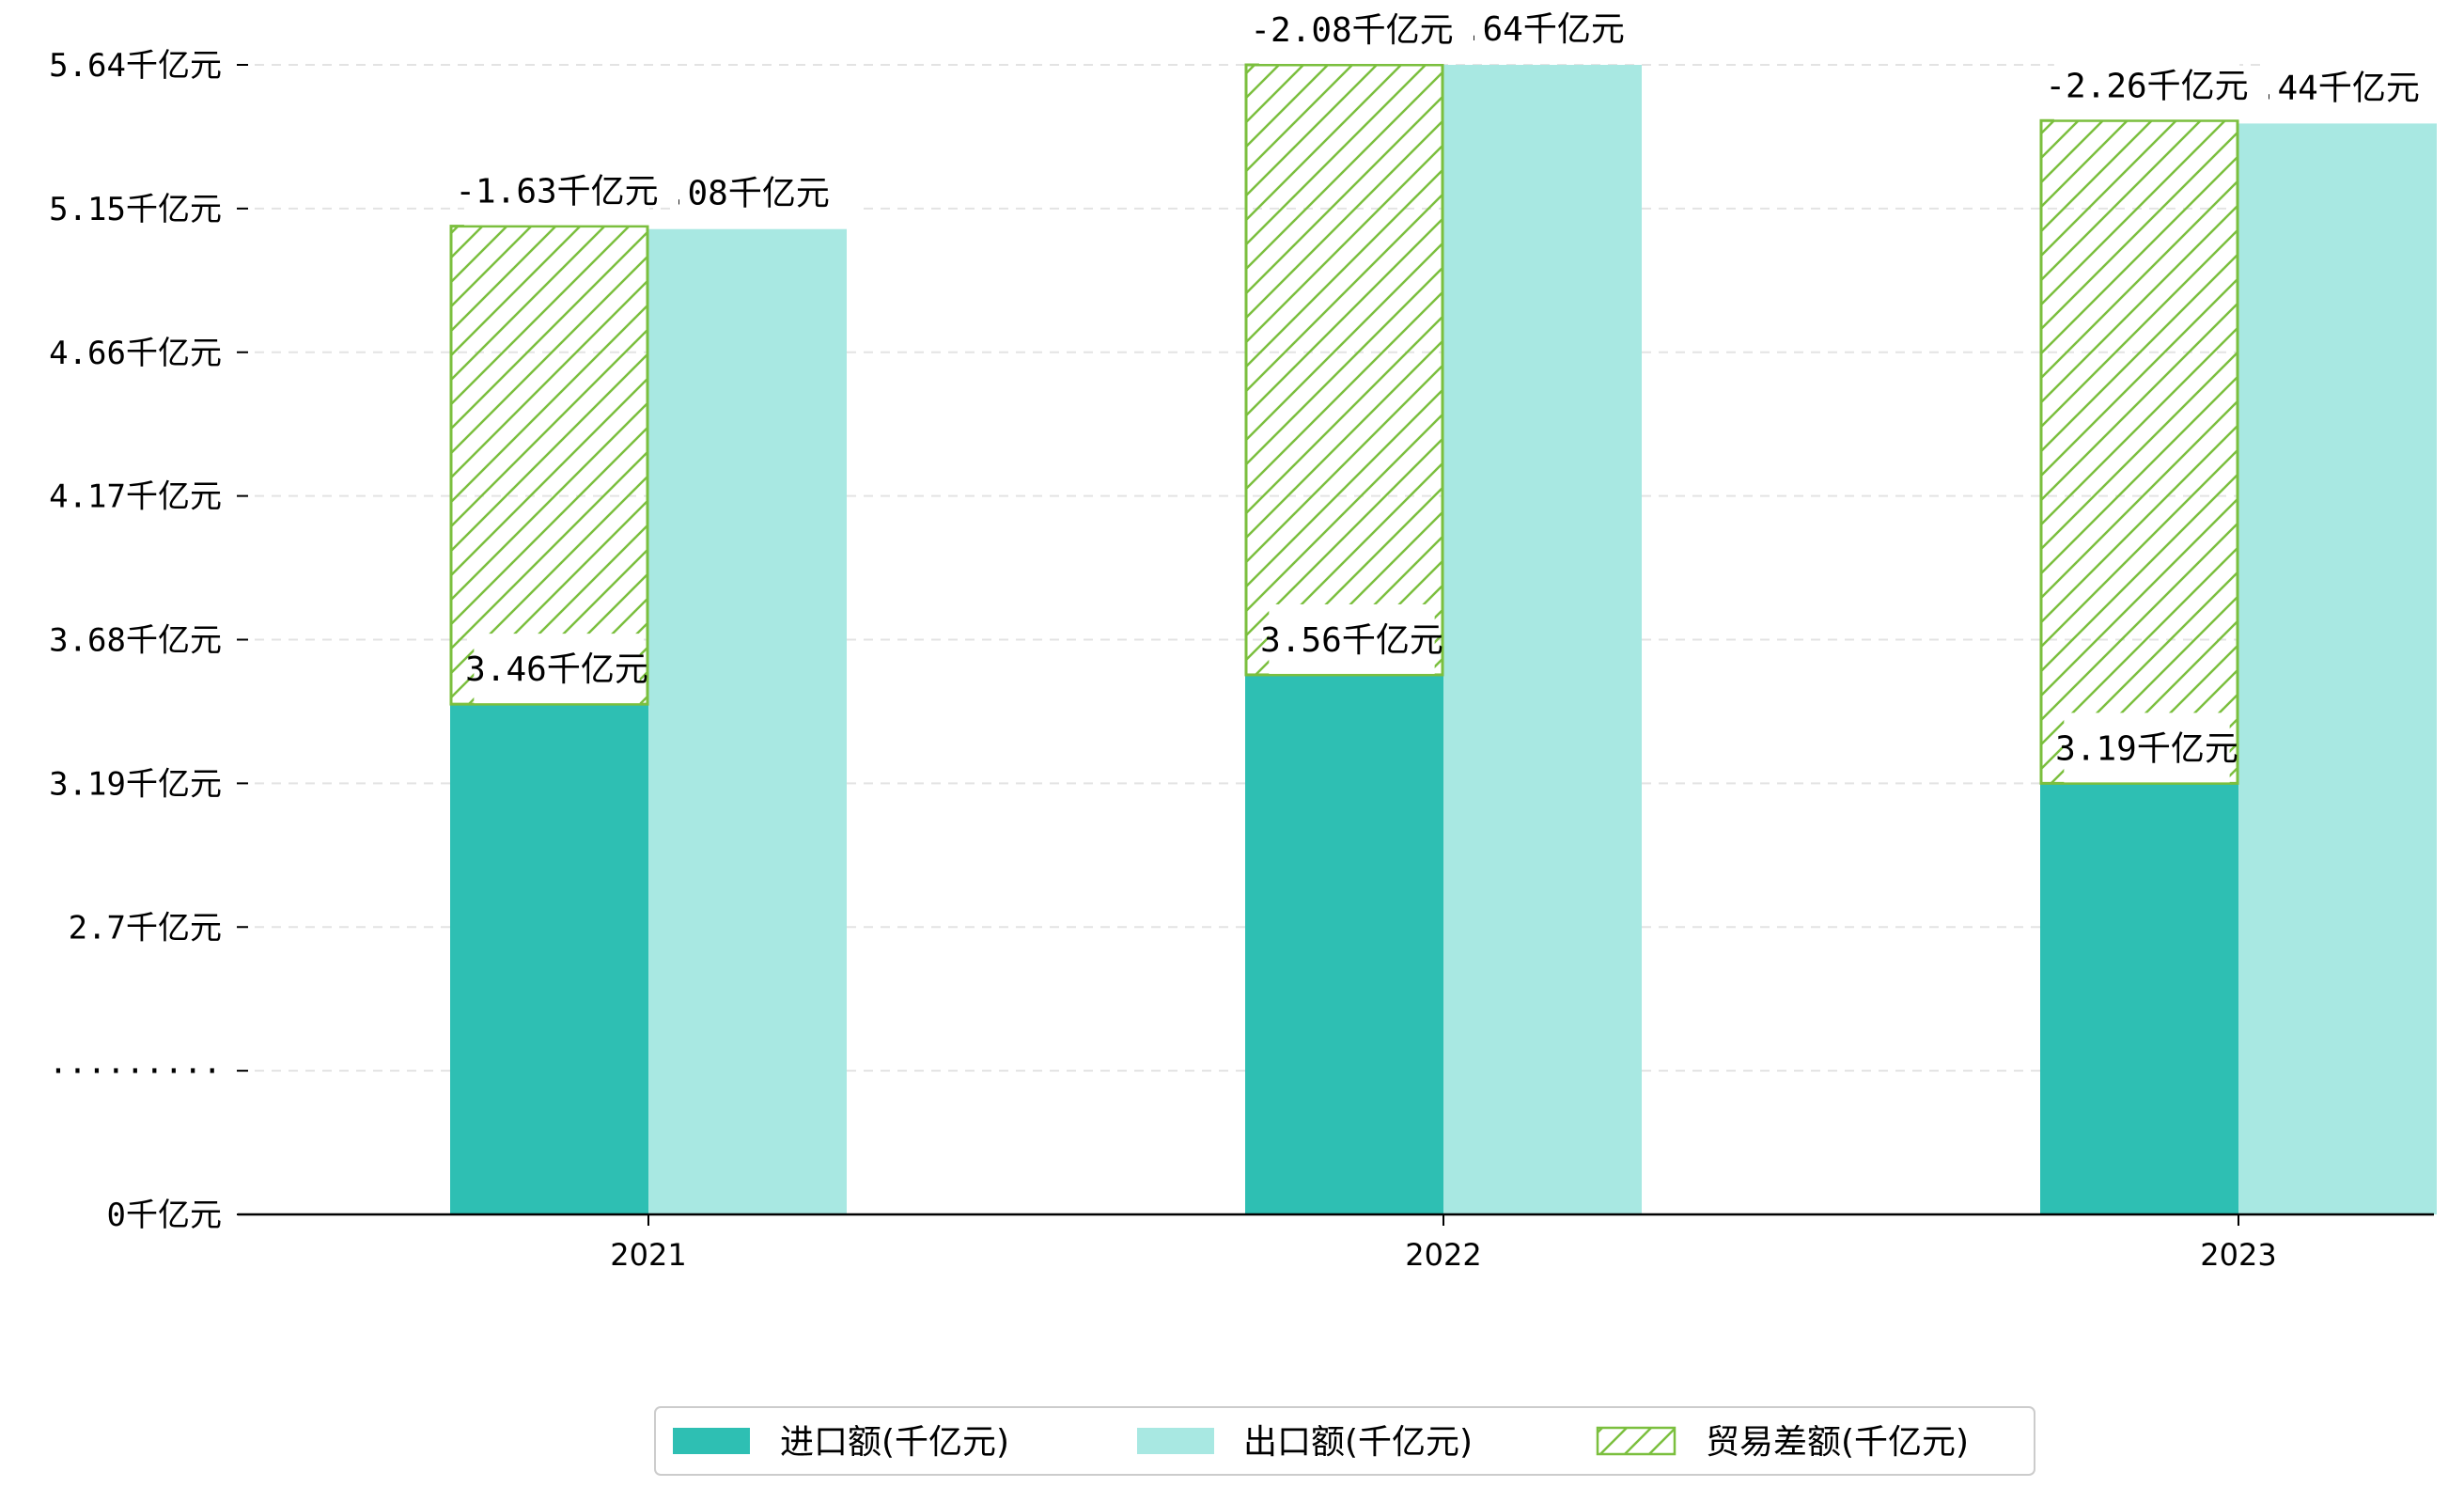 The image size is (2464, 1503). I want to click on balance-value-label: -2.26千亿元, so click(2146, 86).